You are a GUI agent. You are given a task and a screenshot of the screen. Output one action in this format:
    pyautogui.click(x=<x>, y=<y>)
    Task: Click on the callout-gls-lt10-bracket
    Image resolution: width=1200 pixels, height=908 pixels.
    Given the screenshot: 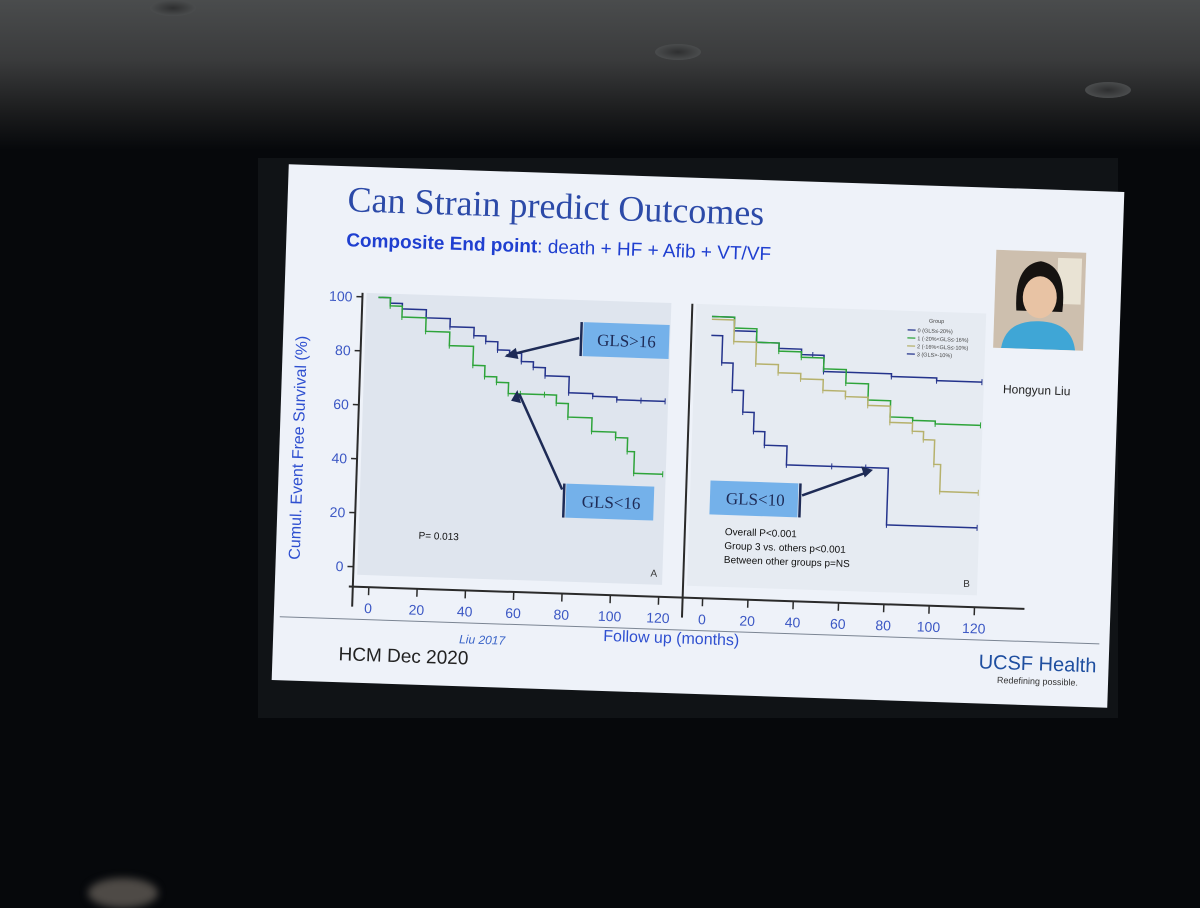 What is the action you would take?
    pyautogui.click(x=799, y=500)
    